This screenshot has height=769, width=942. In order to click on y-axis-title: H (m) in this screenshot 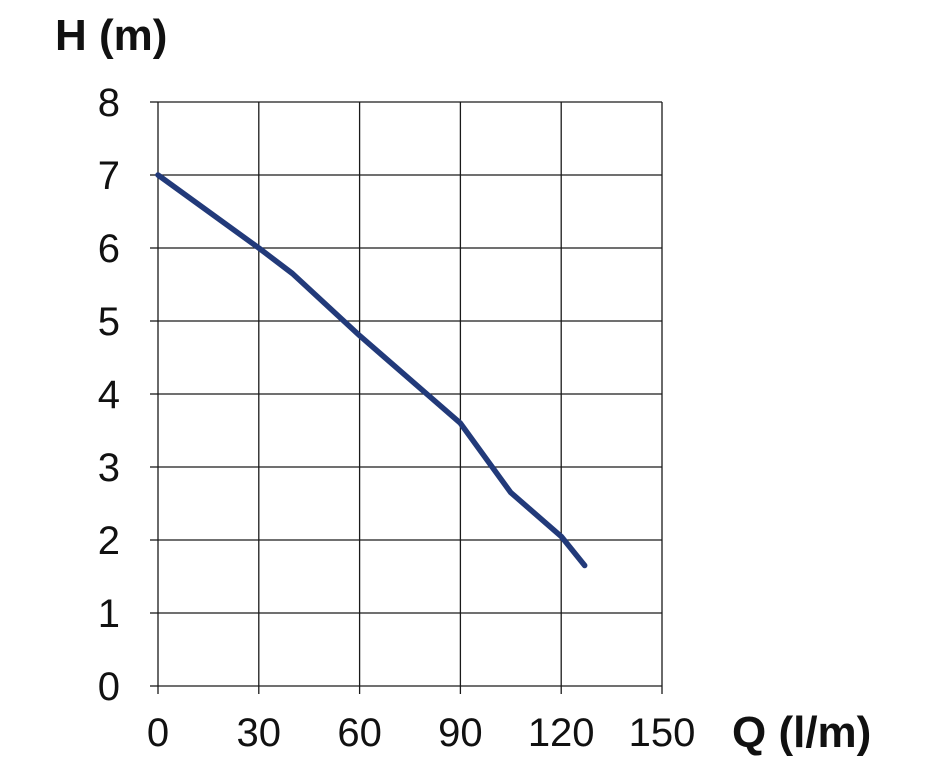, I will do `click(111, 35)`.